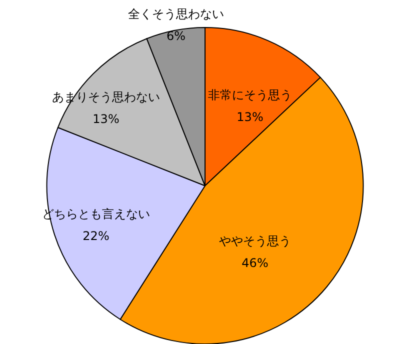 The height and width of the screenshot is (344, 406). What do you see at coordinates (255, 241) in the screenshot?
I see `slice-label: ややそう思う` at bounding box center [255, 241].